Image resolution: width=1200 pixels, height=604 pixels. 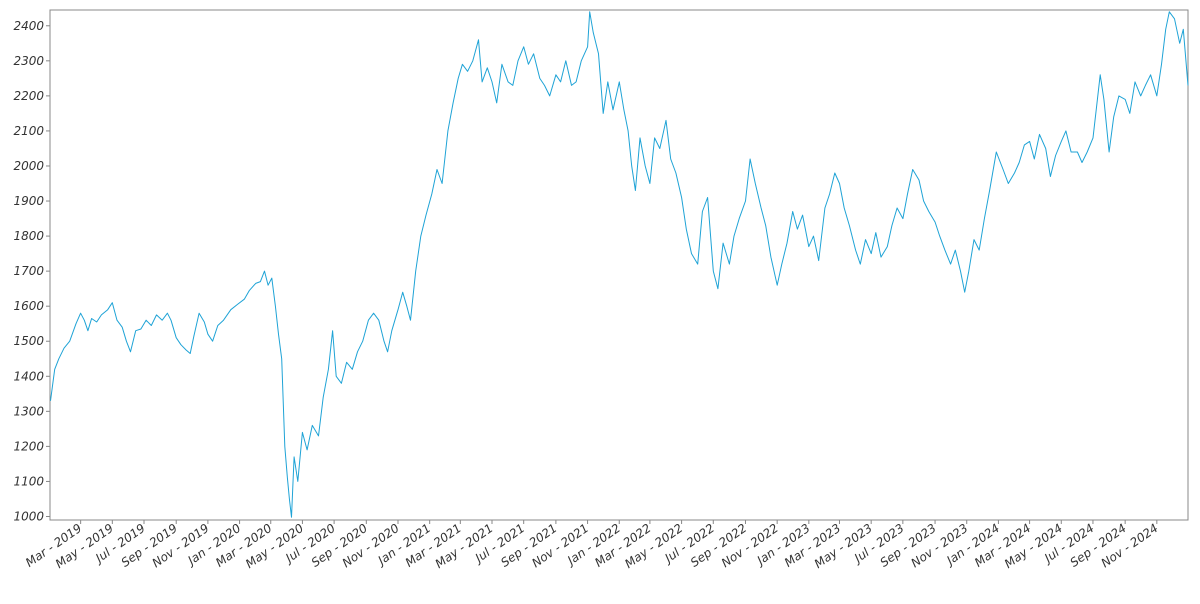 What do you see at coordinates (28, 516) in the screenshot?
I see `y-tick-label: 1000` at bounding box center [28, 516].